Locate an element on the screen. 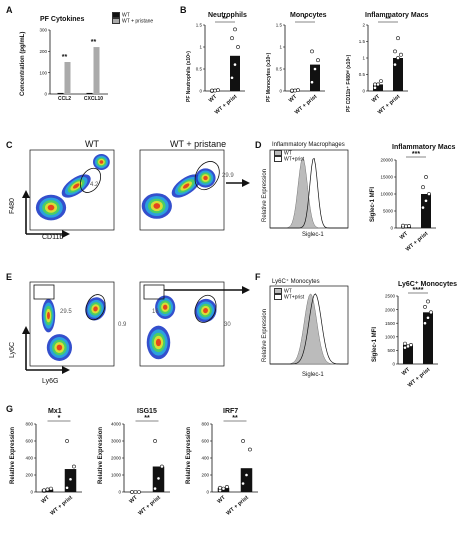 The image size is (474, 542). B1-ytick-label-2: 1 is located at coordinates (200, 47).